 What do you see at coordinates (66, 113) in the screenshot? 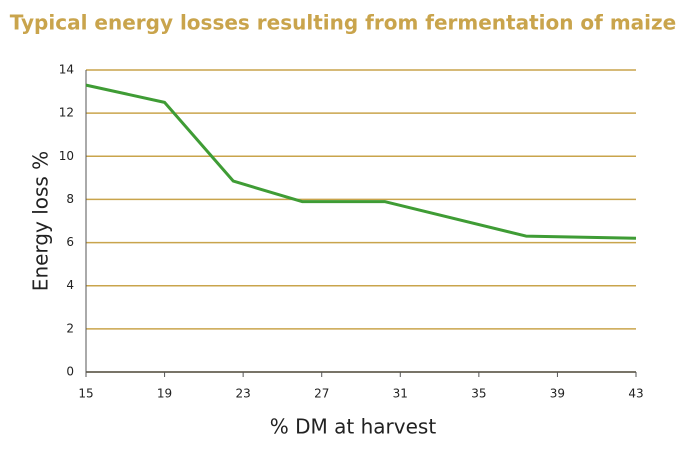
I see `y-tick-label: 12` at bounding box center [66, 113].